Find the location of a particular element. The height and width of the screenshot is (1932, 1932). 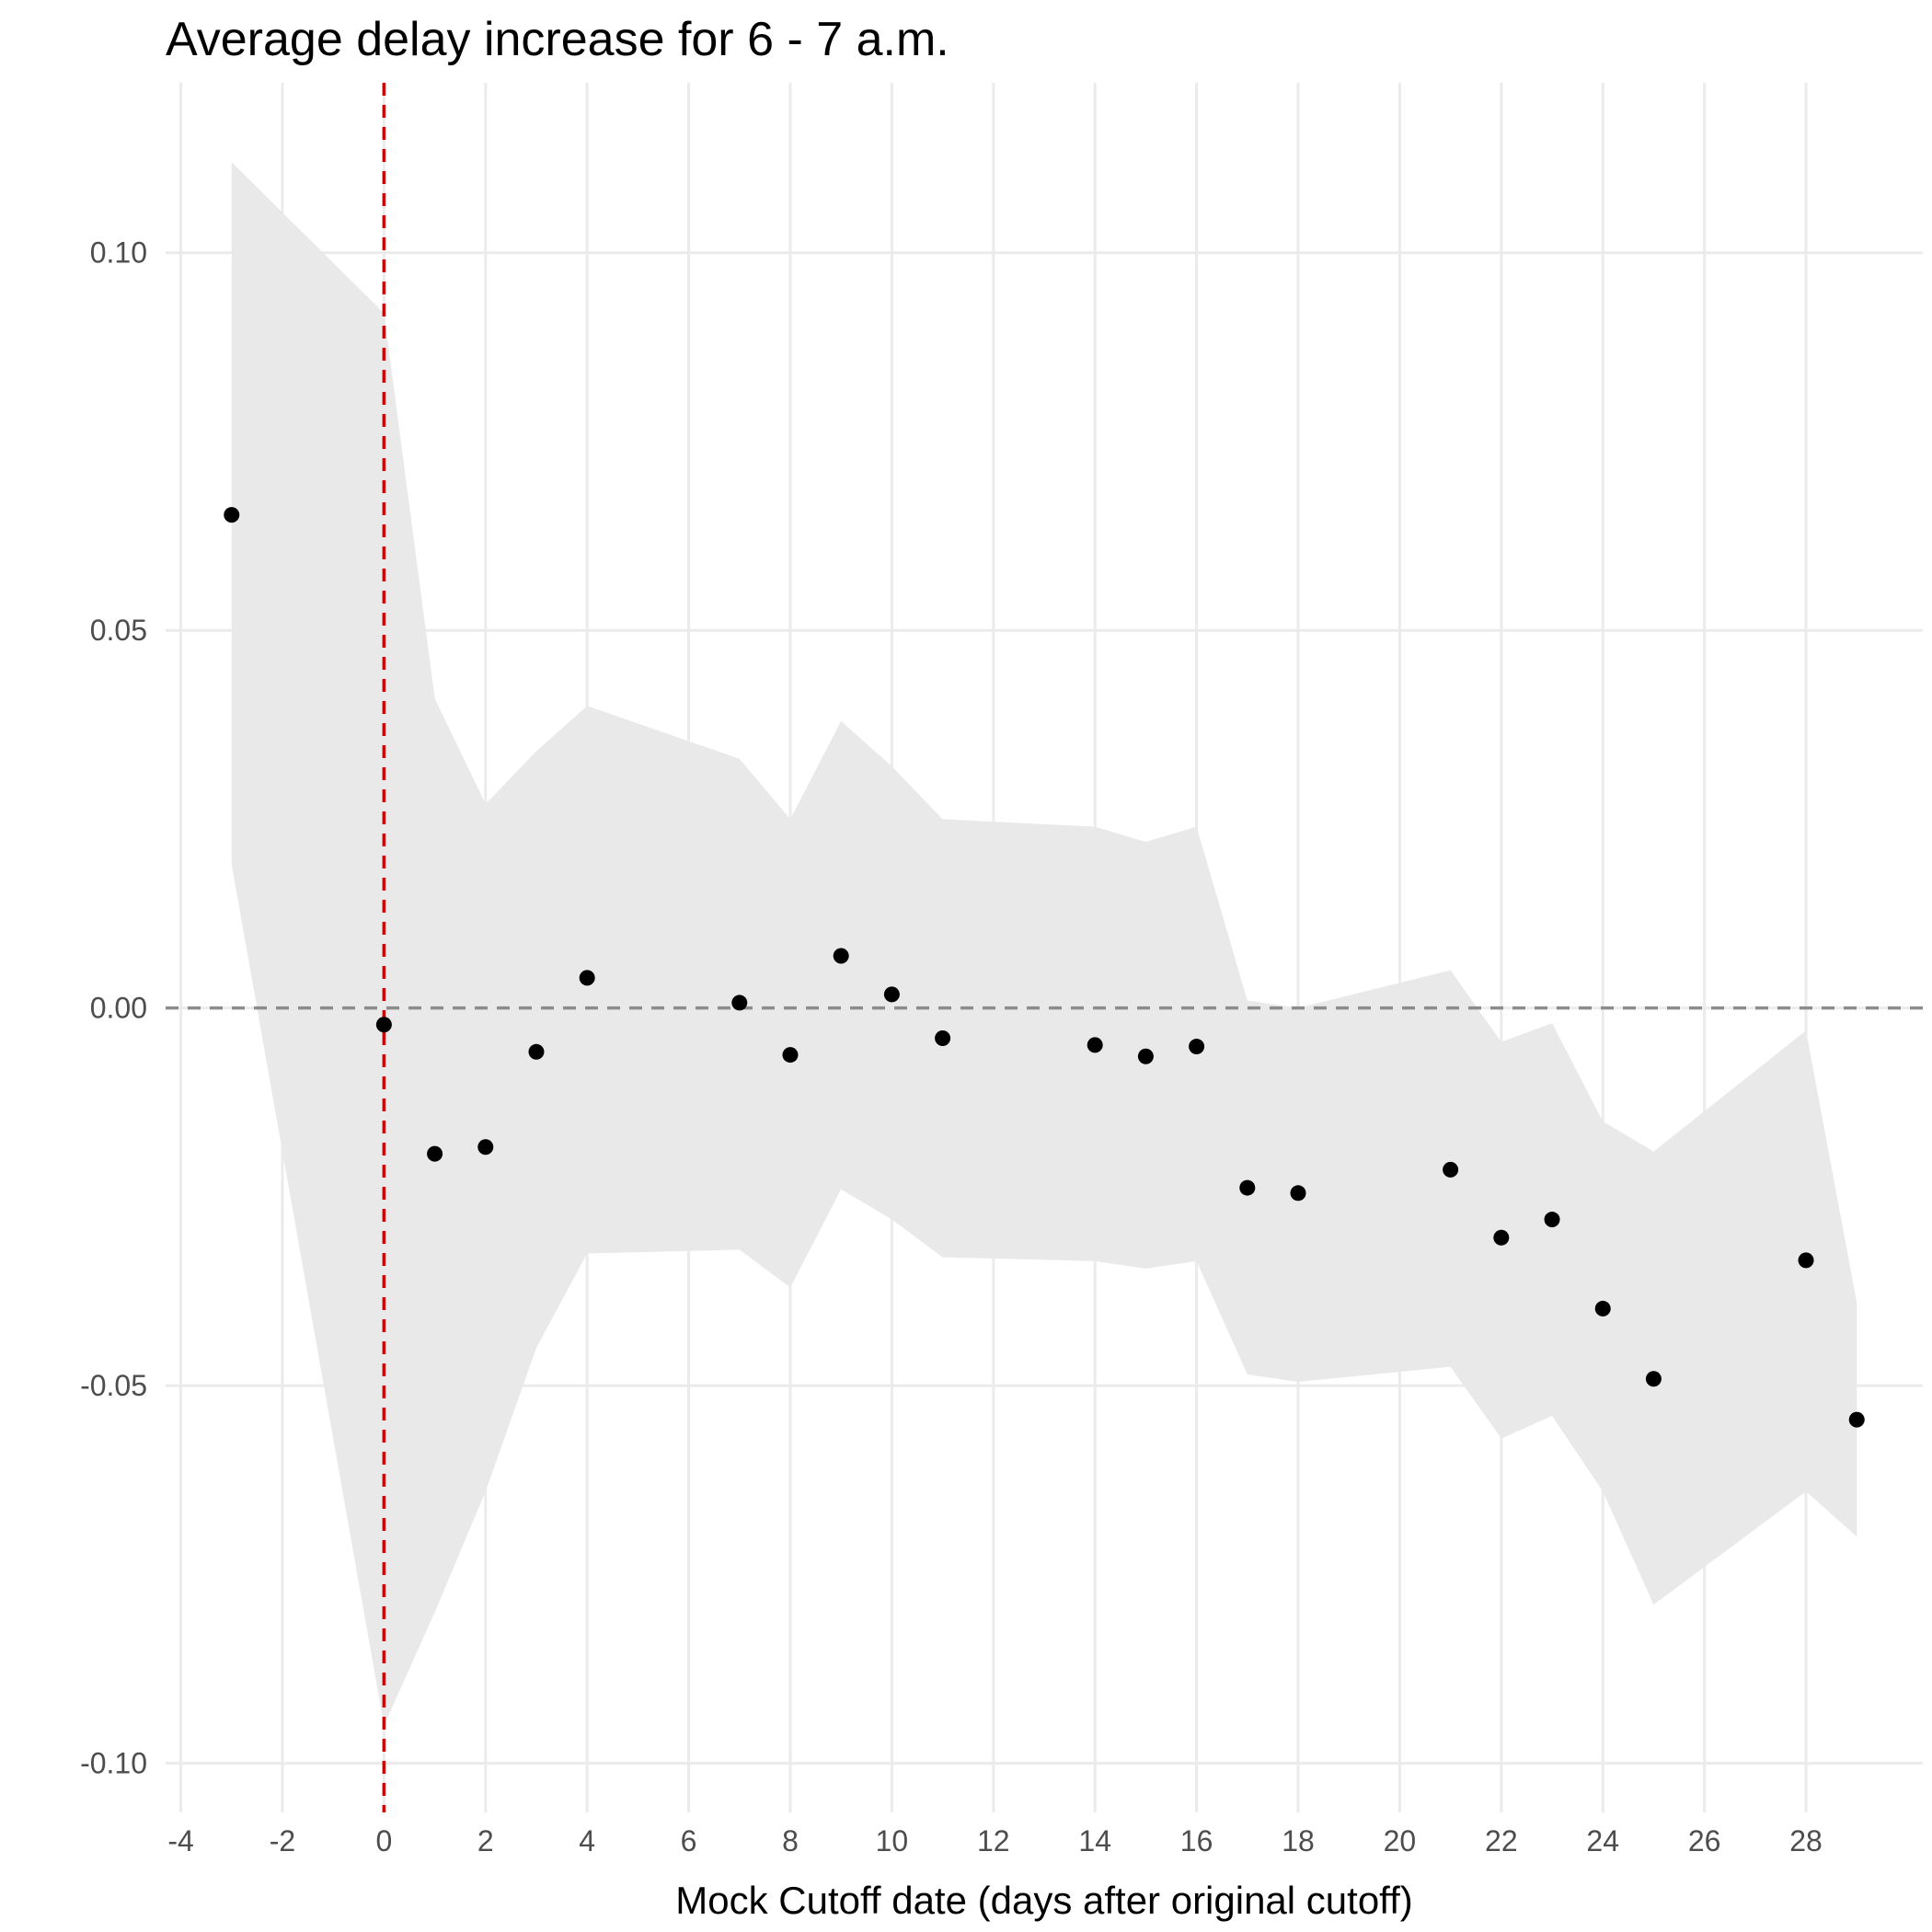

y-tick-label: 0.00 is located at coordinates (118, 1008).